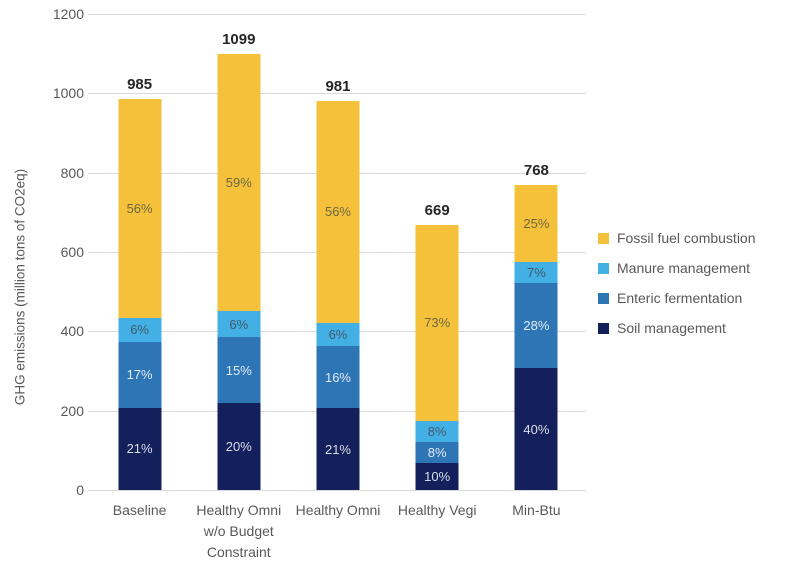  I want to click on legend-swatch-enteric-fermentation, so click(603, 298).